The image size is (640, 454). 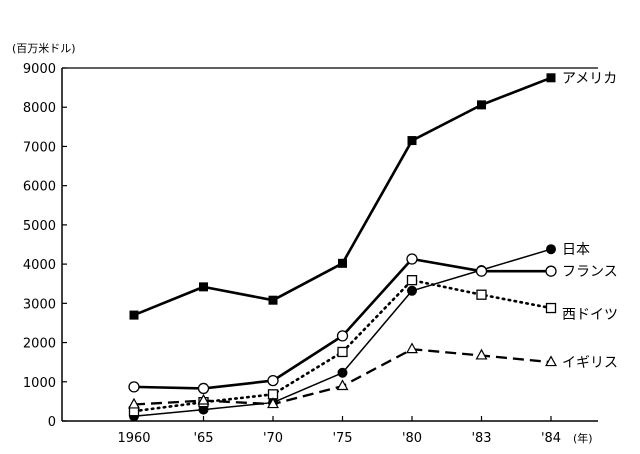 I want to click on series-label: 日本, so click(x=576, y=250).